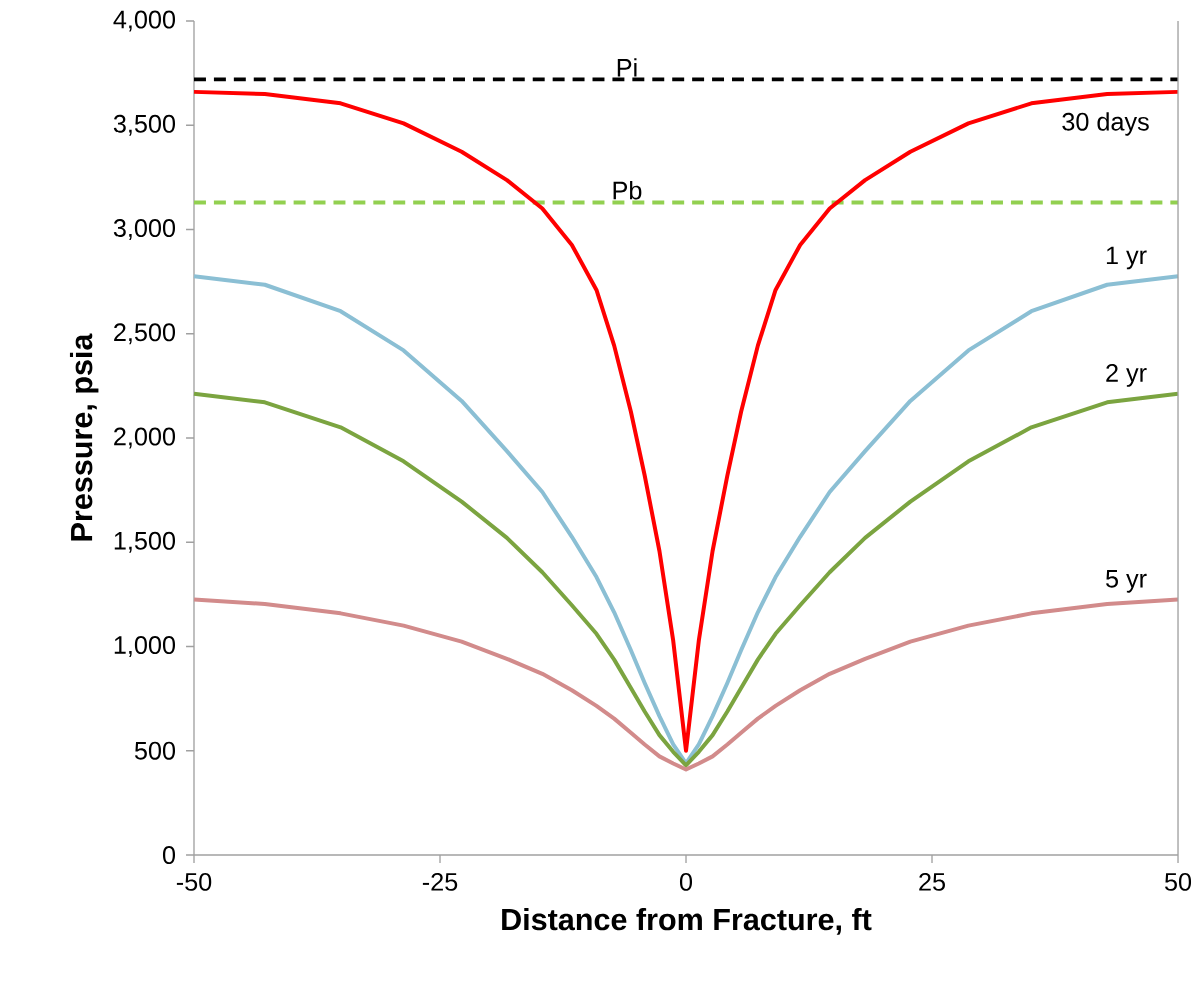 Image resolution: width=1201 pixels, height=1001 pixels. What do you see at coordinates (145, 542) in the screenshot?
I see `y-tick-label: 1,500` at bounding box center [145, 542].